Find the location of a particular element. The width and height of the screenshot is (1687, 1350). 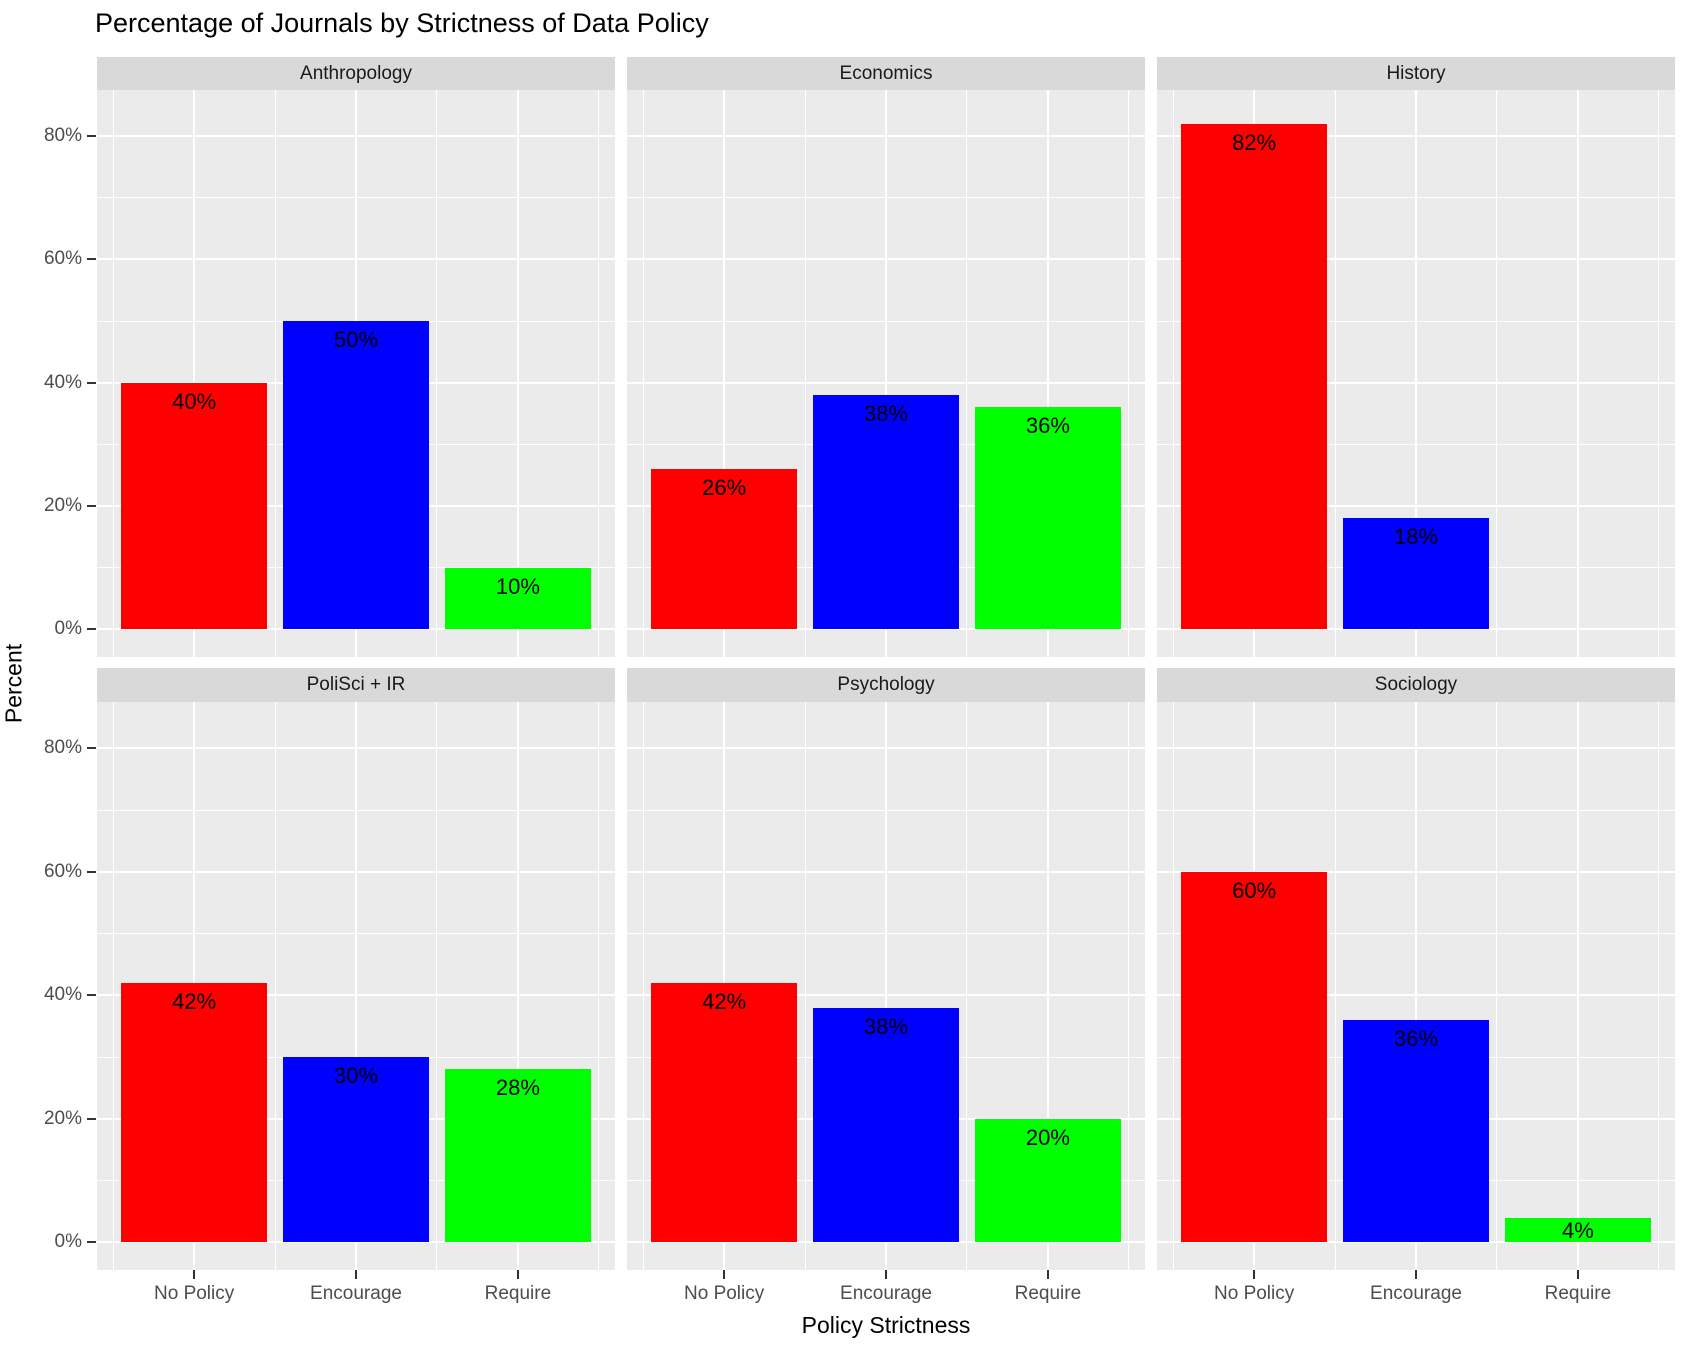

bar-value-label: 20% is located at coordinates (1047, 1137).